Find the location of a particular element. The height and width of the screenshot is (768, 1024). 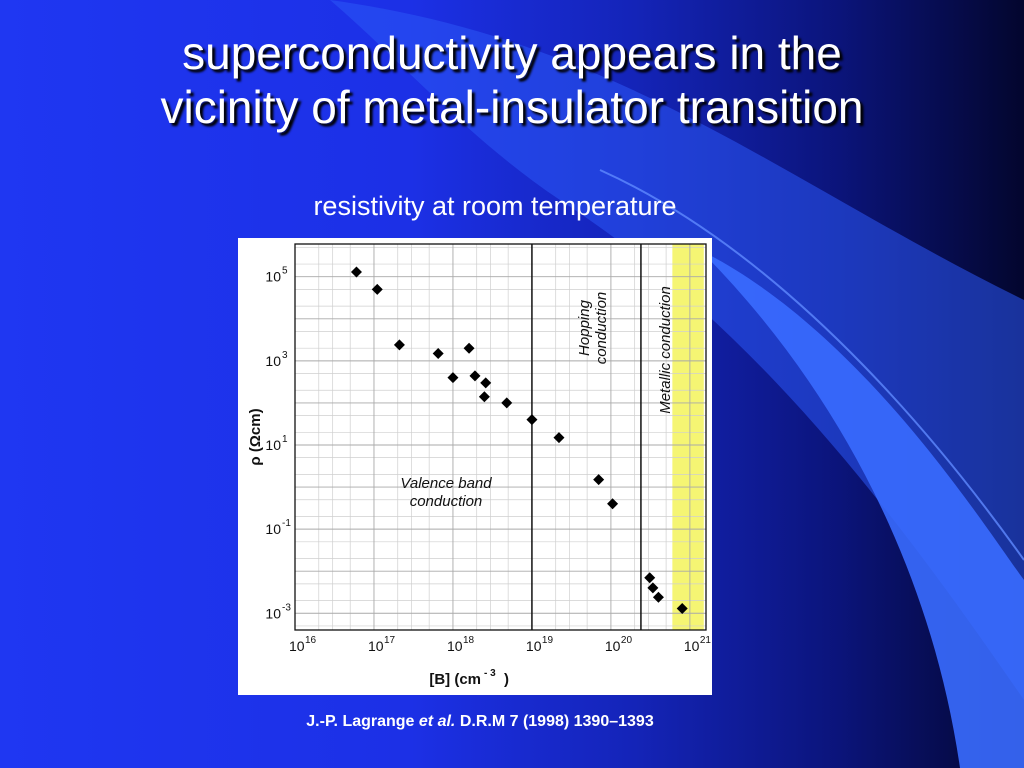

y-tick-exponent: 3 is located at coordinates (285, 355).